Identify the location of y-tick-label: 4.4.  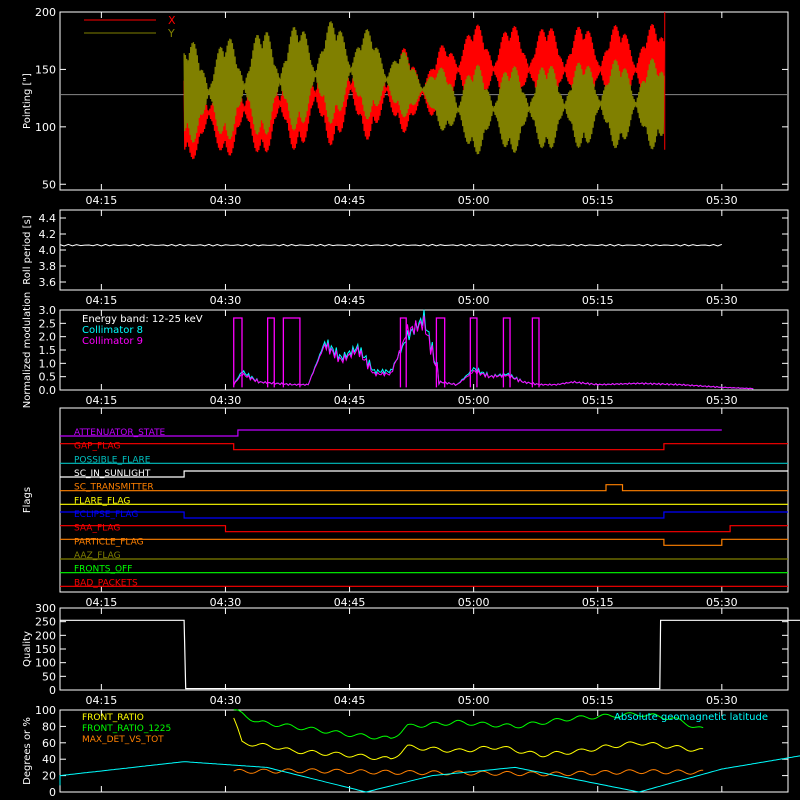
(48, 218).